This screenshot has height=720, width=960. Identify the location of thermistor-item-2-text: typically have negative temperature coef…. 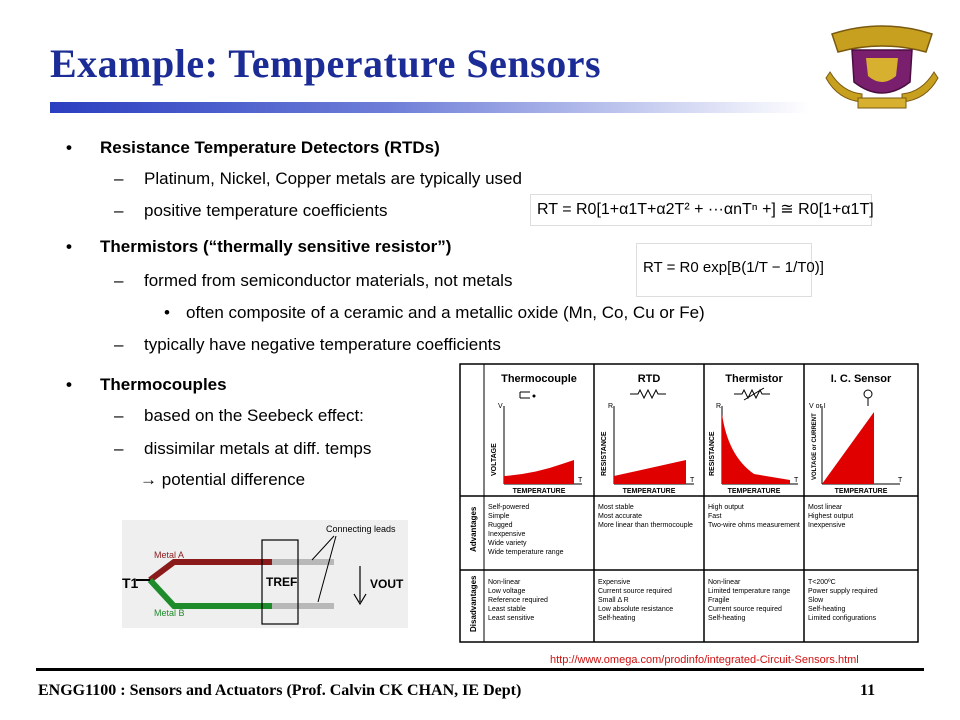
(322, 344).